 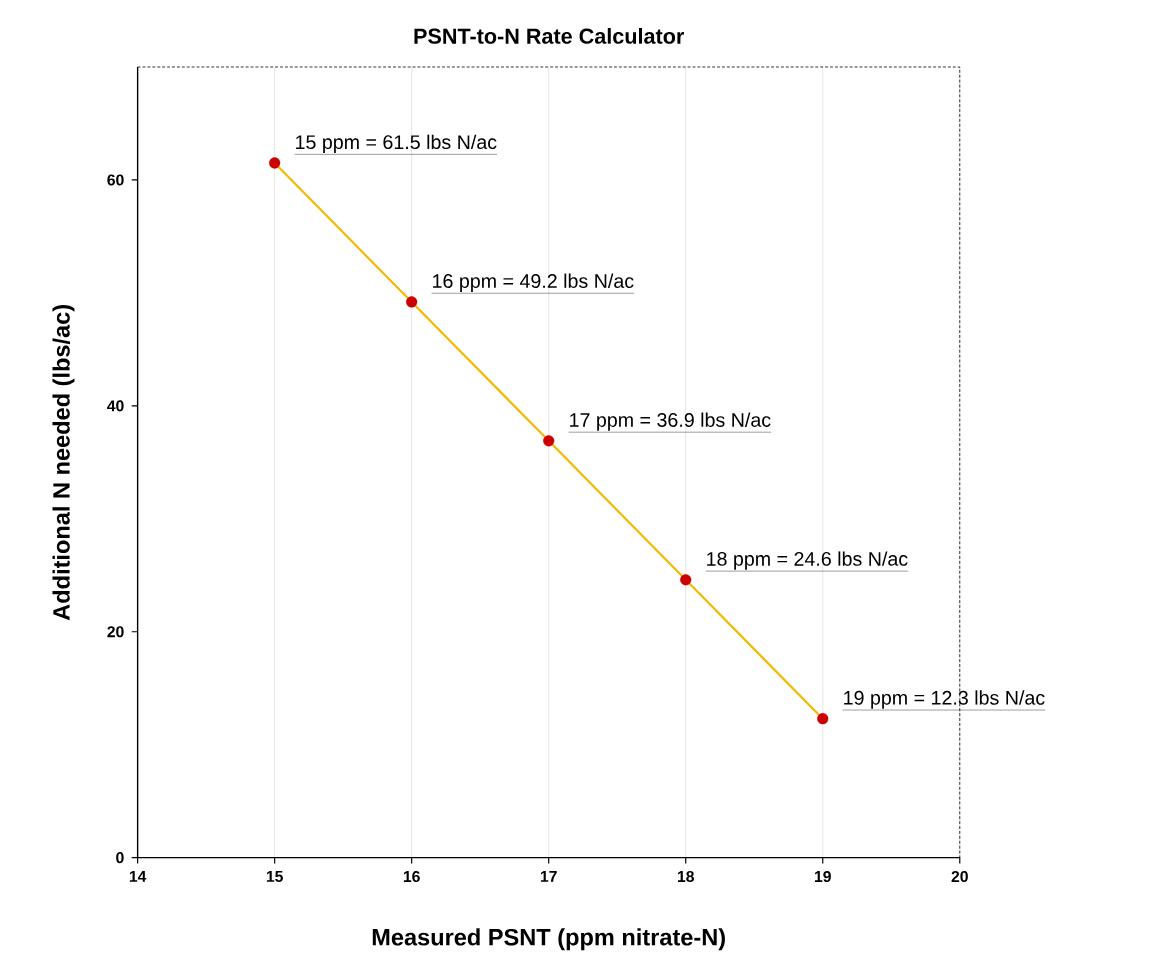 What do you see at coordinates (274, 876) in the screenshot?
I see `x-tick-label: 15` at bounding box center [274, 876].